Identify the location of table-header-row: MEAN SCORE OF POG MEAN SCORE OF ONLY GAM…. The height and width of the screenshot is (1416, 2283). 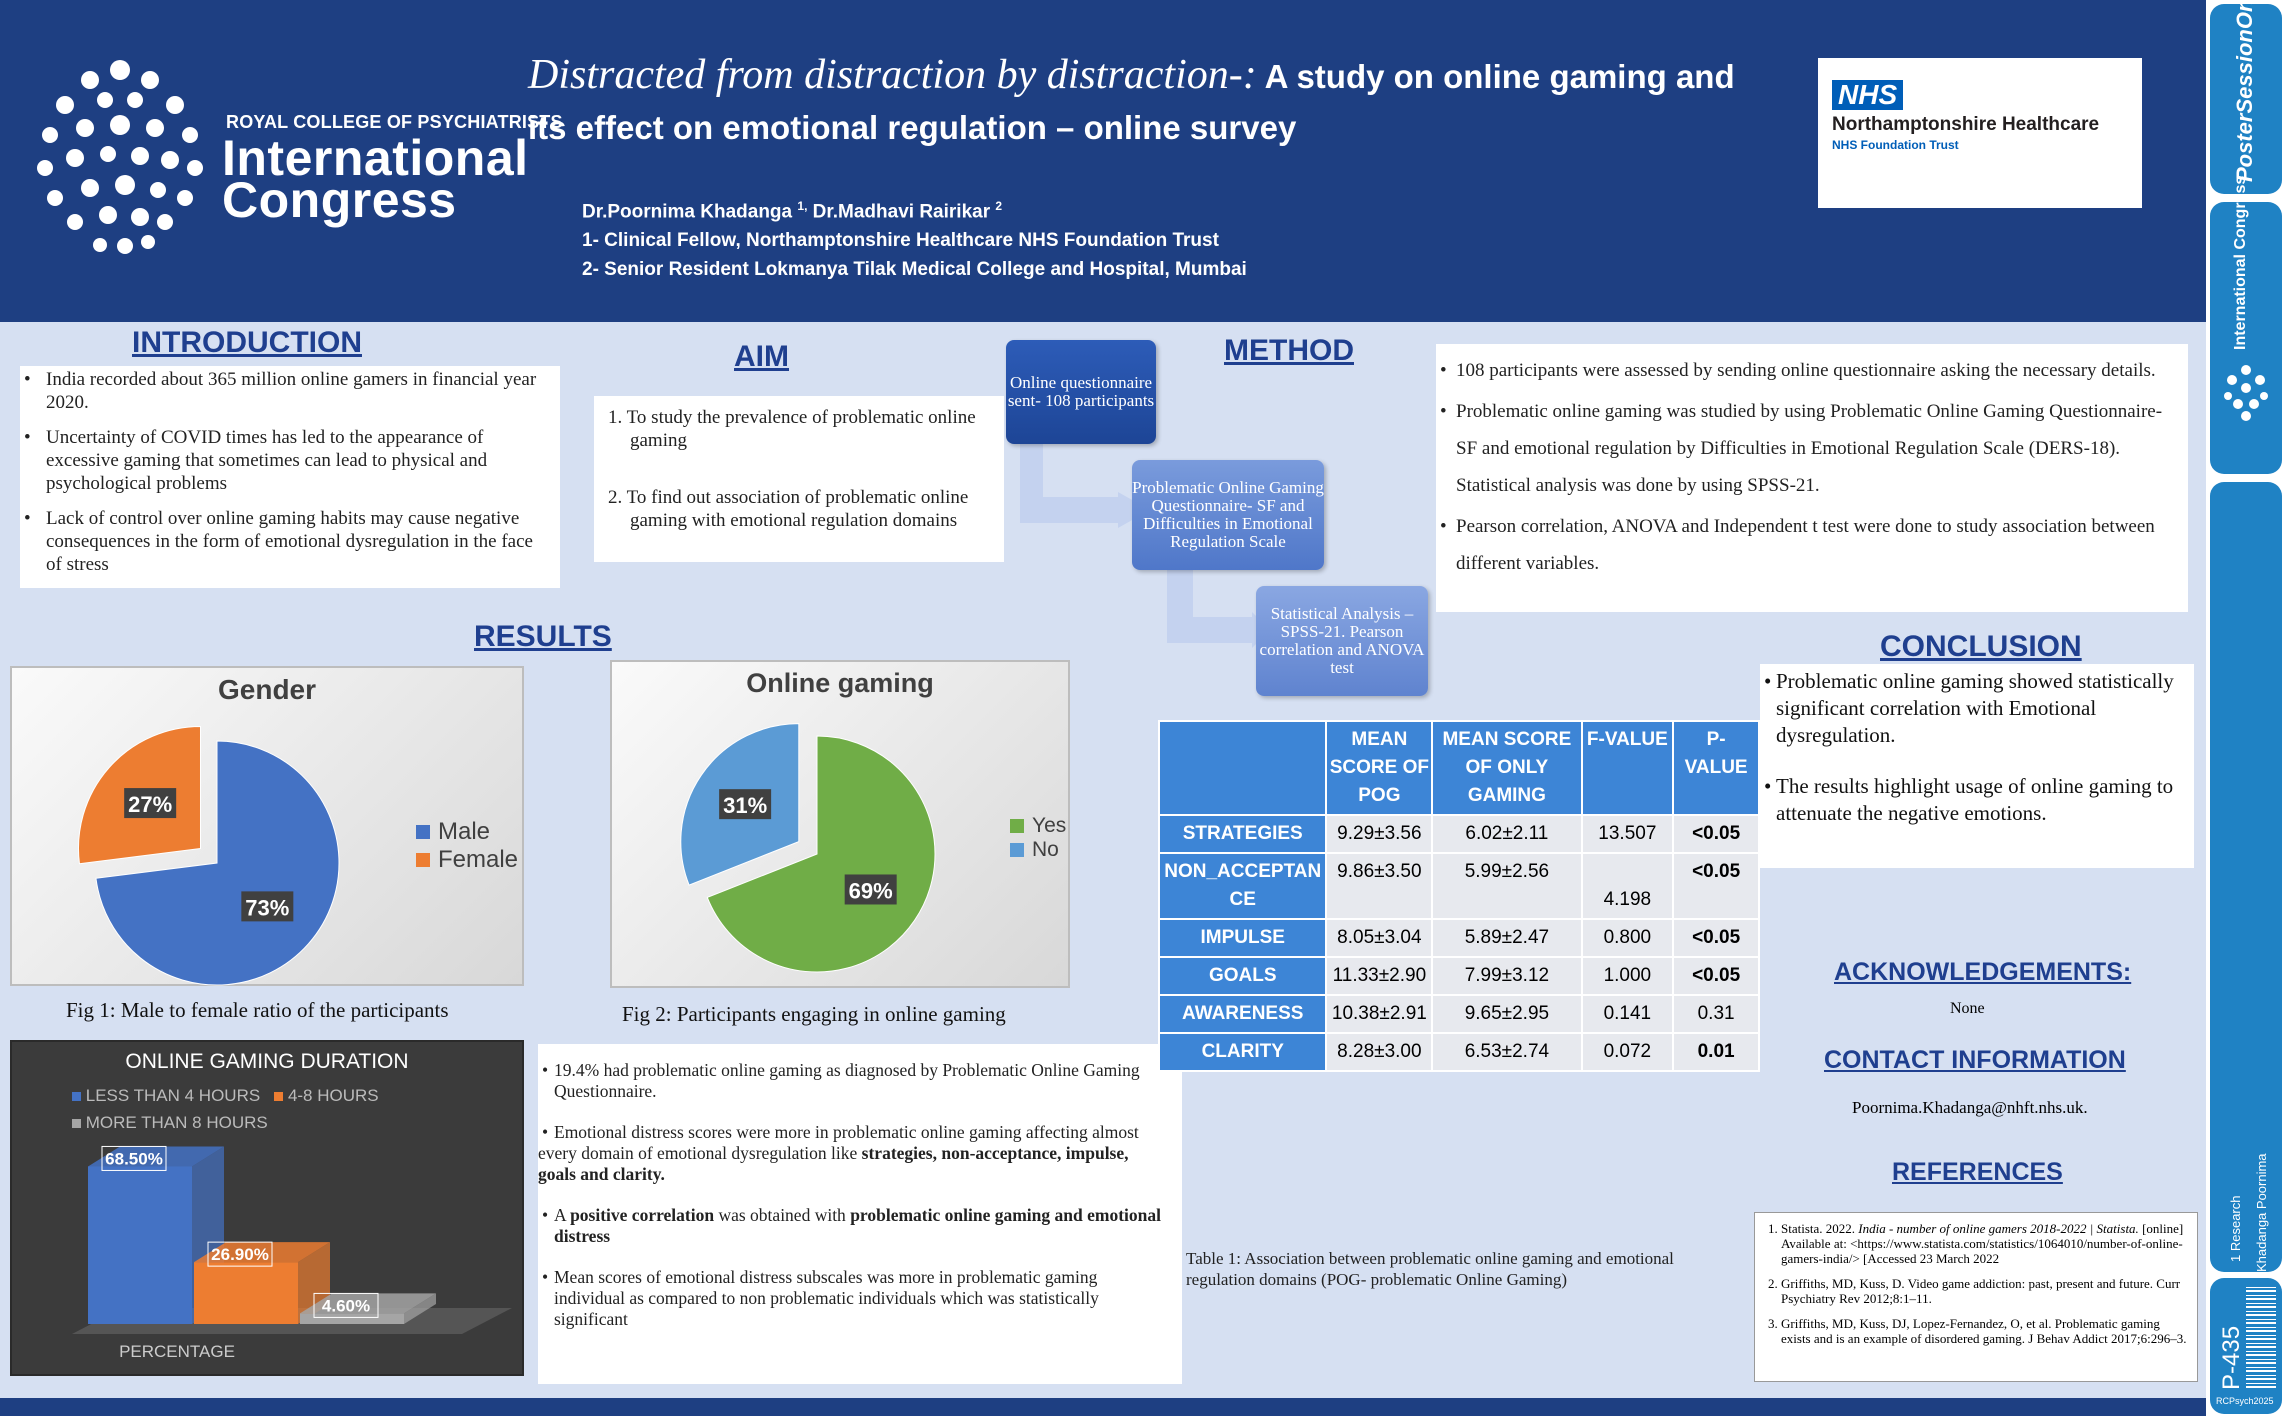
(1458, 768).